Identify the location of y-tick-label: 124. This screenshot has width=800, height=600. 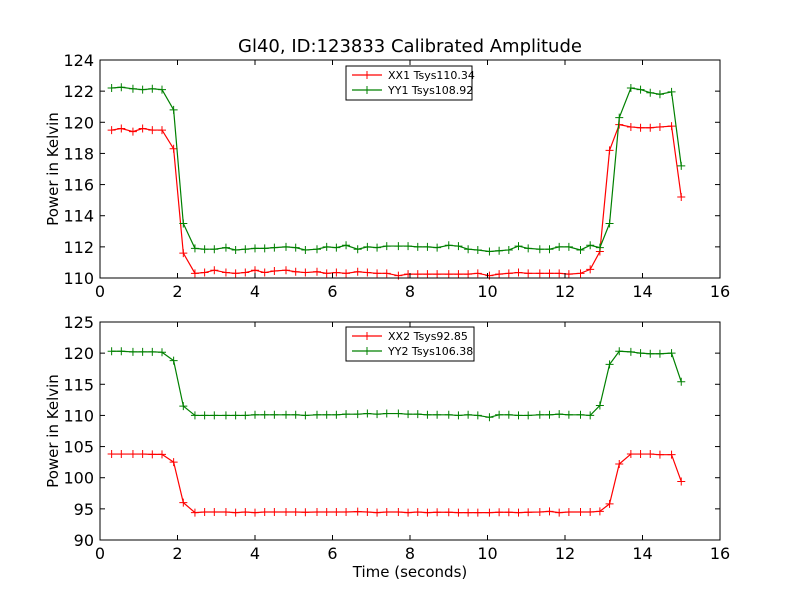
(78, 60).